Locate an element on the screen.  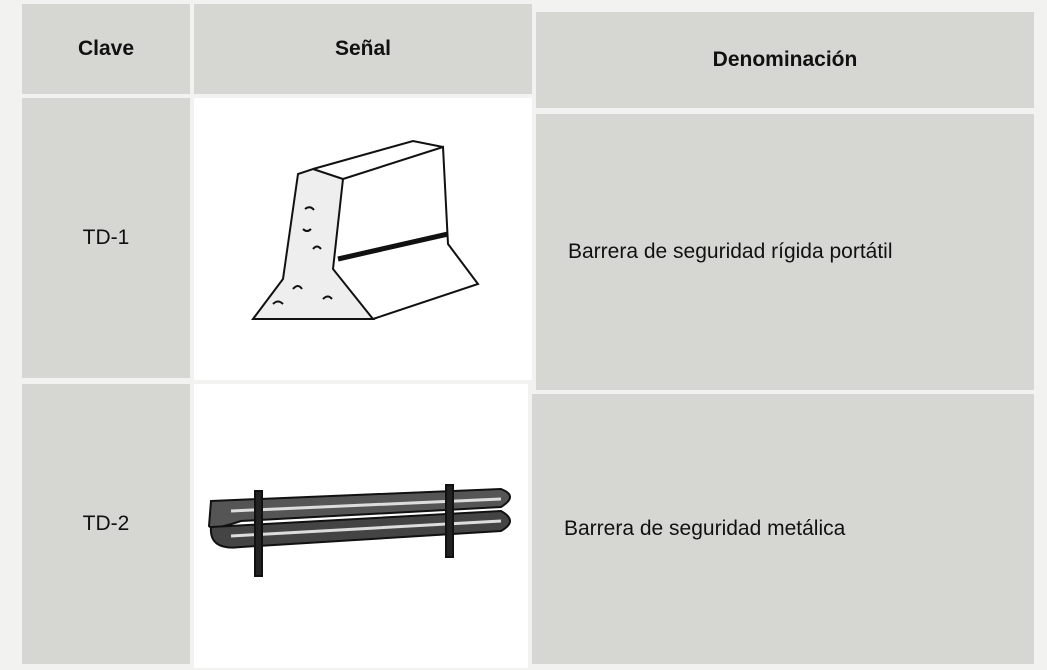
header-text: Clave is located at coordinates (106, 48).